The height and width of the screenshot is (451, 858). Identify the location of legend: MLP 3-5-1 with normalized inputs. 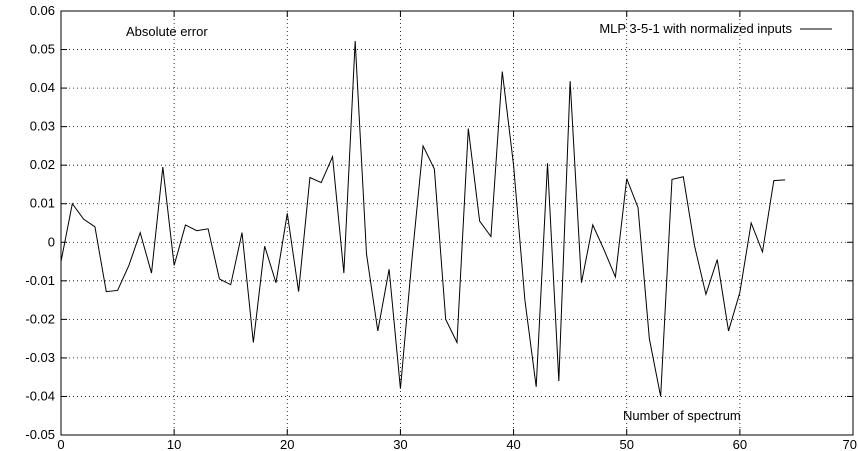
(715, 28).